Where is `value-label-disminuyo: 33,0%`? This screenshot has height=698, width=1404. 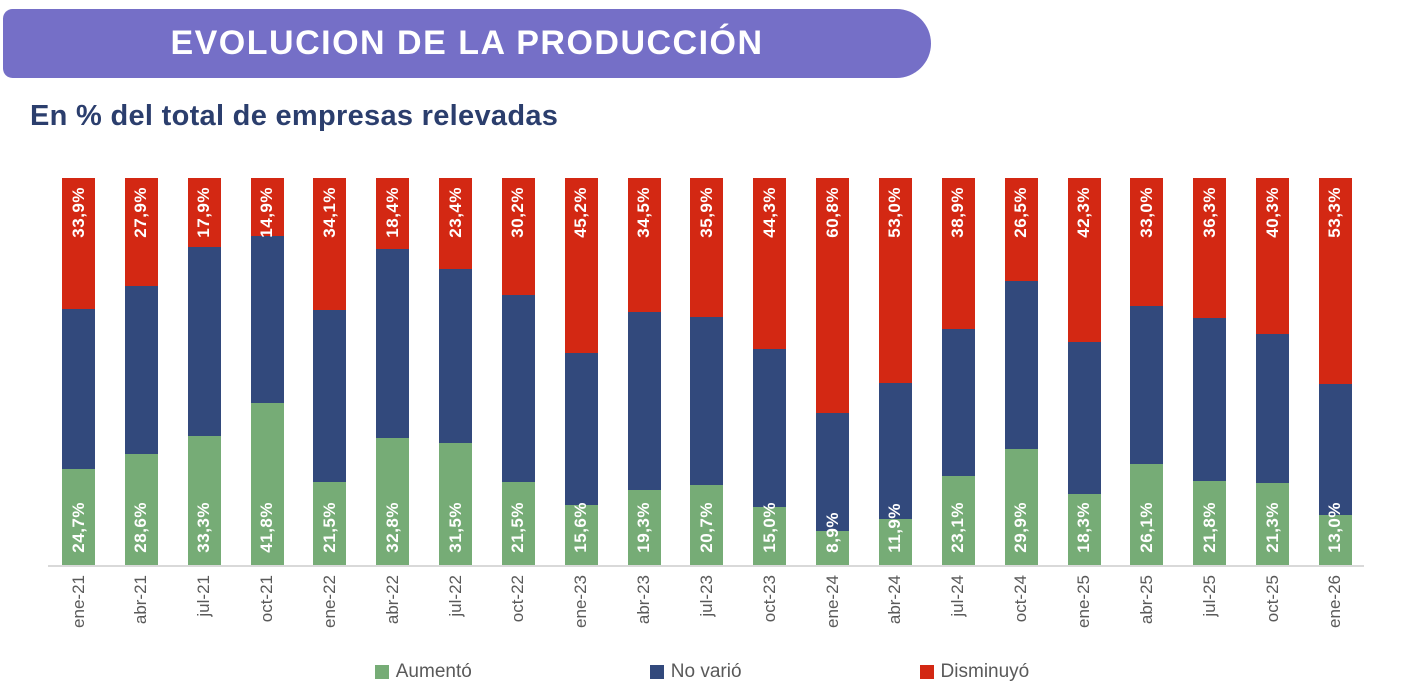
value-label-disminuyo: 33,0% is located at coordinates (1146, 212).